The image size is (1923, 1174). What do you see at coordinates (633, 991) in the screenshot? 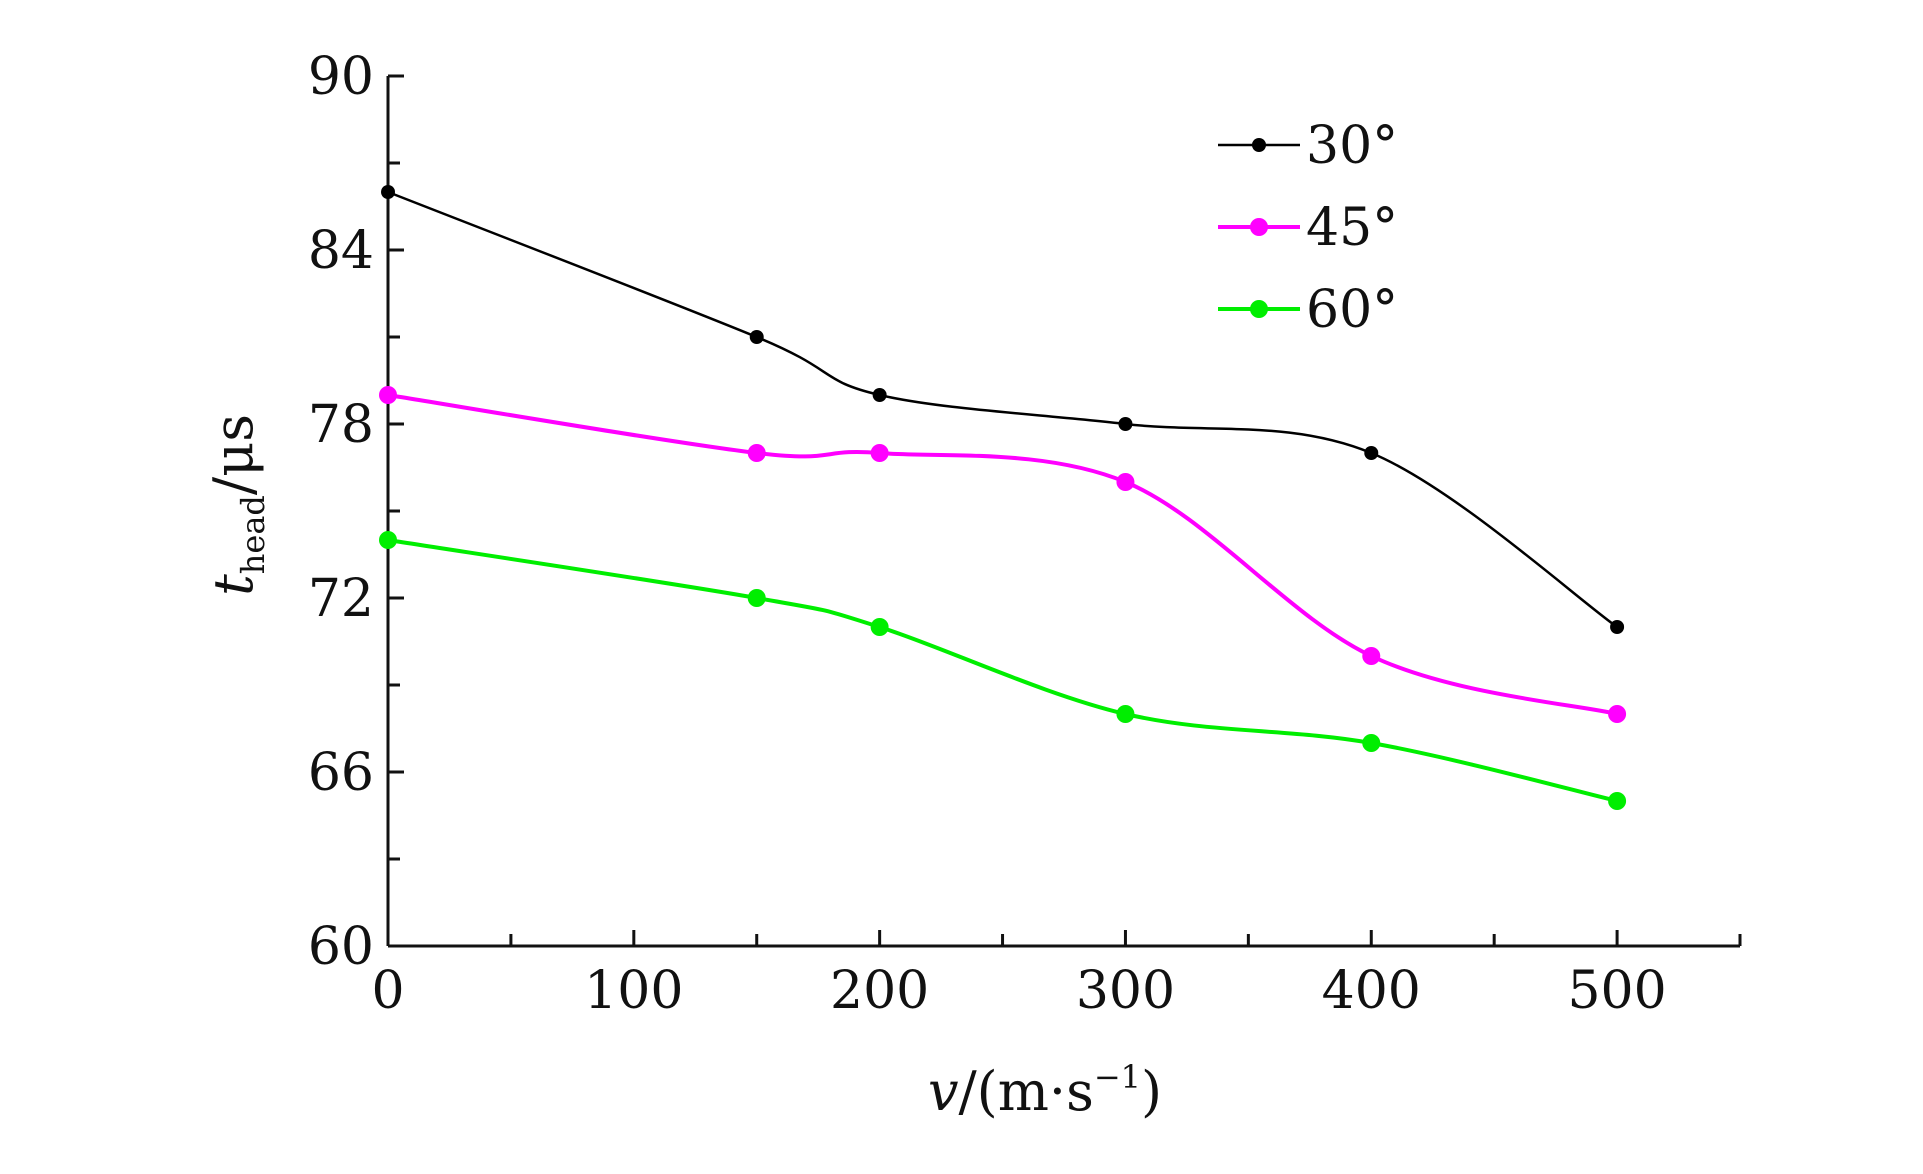
I see `x-tick-label: 100` at bounding box center [633, 991].